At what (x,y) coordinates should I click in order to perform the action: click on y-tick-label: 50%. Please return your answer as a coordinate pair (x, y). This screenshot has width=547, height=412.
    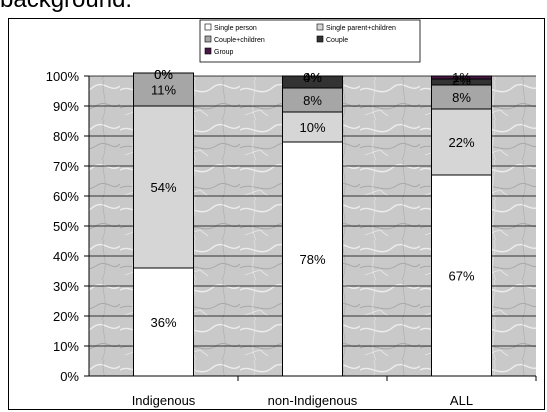
    Looking at the image, I should click on (66, 226).